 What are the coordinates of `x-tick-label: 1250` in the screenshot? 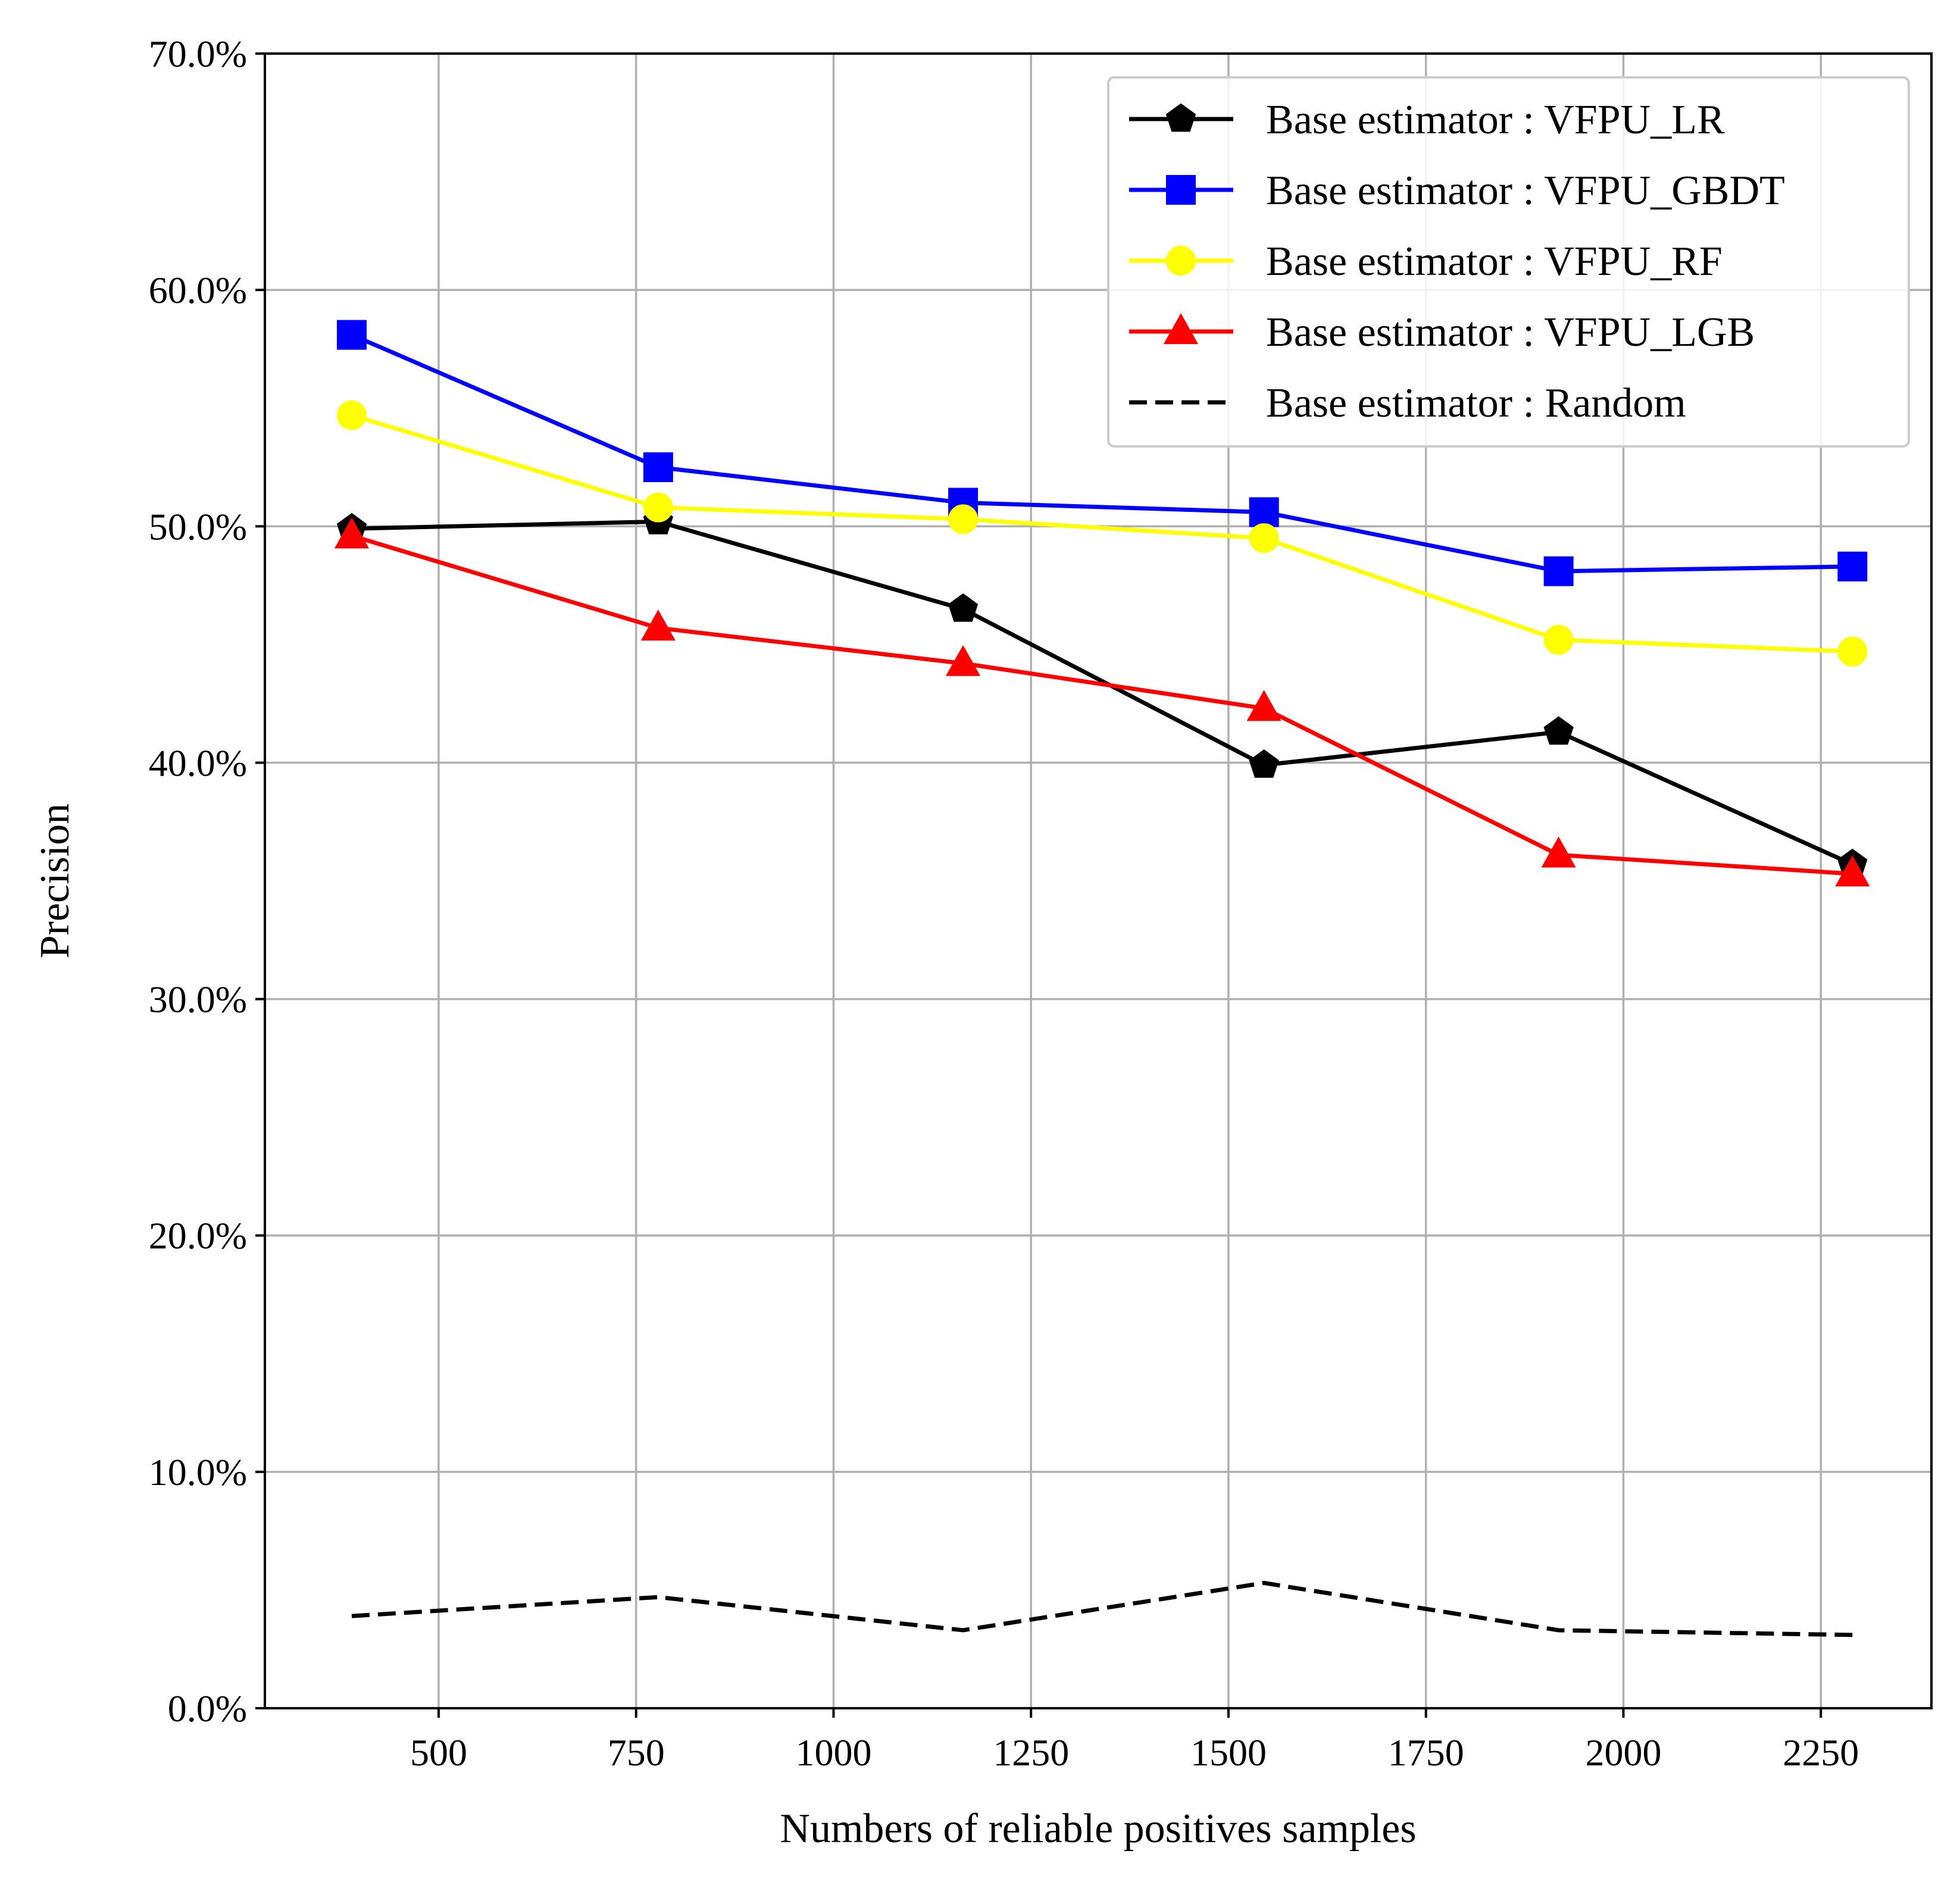 It's located at (1031, 1753).